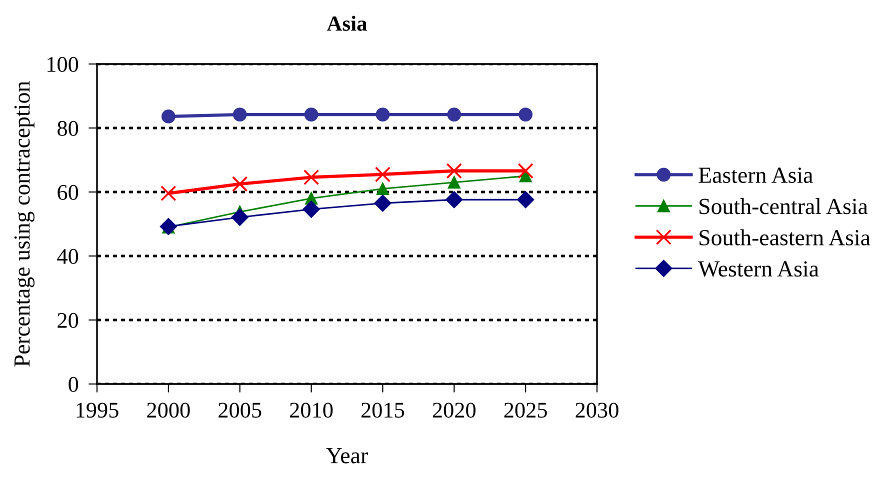 This screenshot has width=880, height=485. What do you see at coordinates (785, 237) in the screenshot?
I see `legend-label: South-eastern Asia` at bounding box center [785, 237].